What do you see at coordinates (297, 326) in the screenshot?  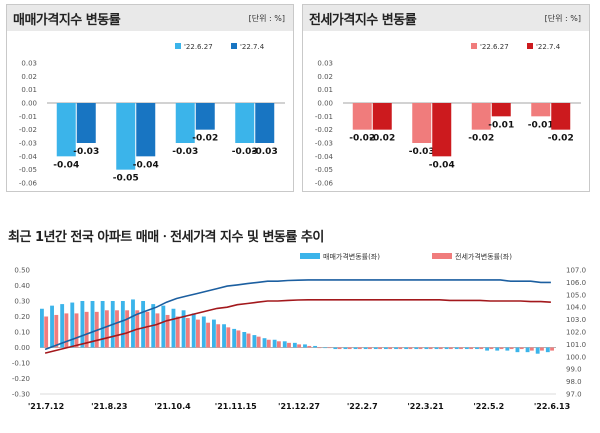 I see `jeonse-index-line` at bounding box center [297, 326].